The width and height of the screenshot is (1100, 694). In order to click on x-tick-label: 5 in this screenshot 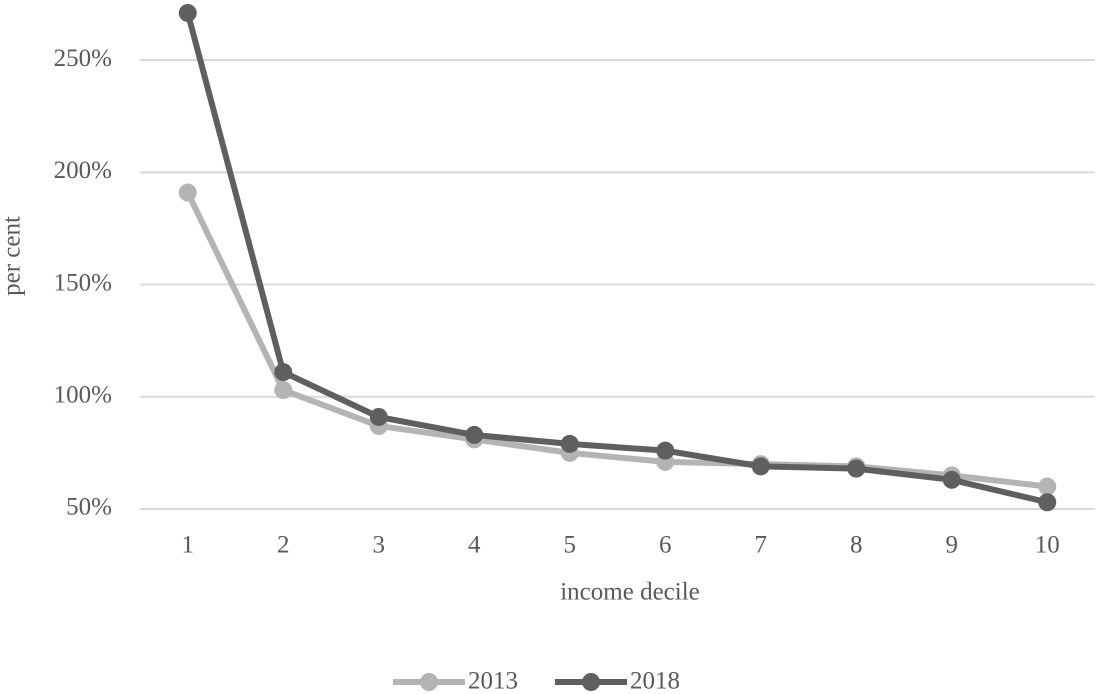, I will do `click(570, 545)`.